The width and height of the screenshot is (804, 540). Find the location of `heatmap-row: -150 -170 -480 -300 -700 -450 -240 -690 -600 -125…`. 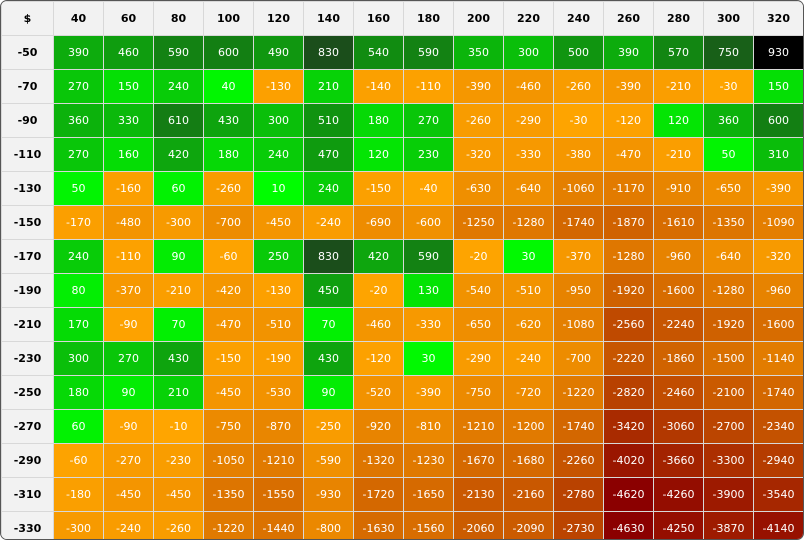

heatmap-row: -150 -170 -480 -300 -700 -450 -240 -690 -600 -125… is located at coordinates (402, 222).